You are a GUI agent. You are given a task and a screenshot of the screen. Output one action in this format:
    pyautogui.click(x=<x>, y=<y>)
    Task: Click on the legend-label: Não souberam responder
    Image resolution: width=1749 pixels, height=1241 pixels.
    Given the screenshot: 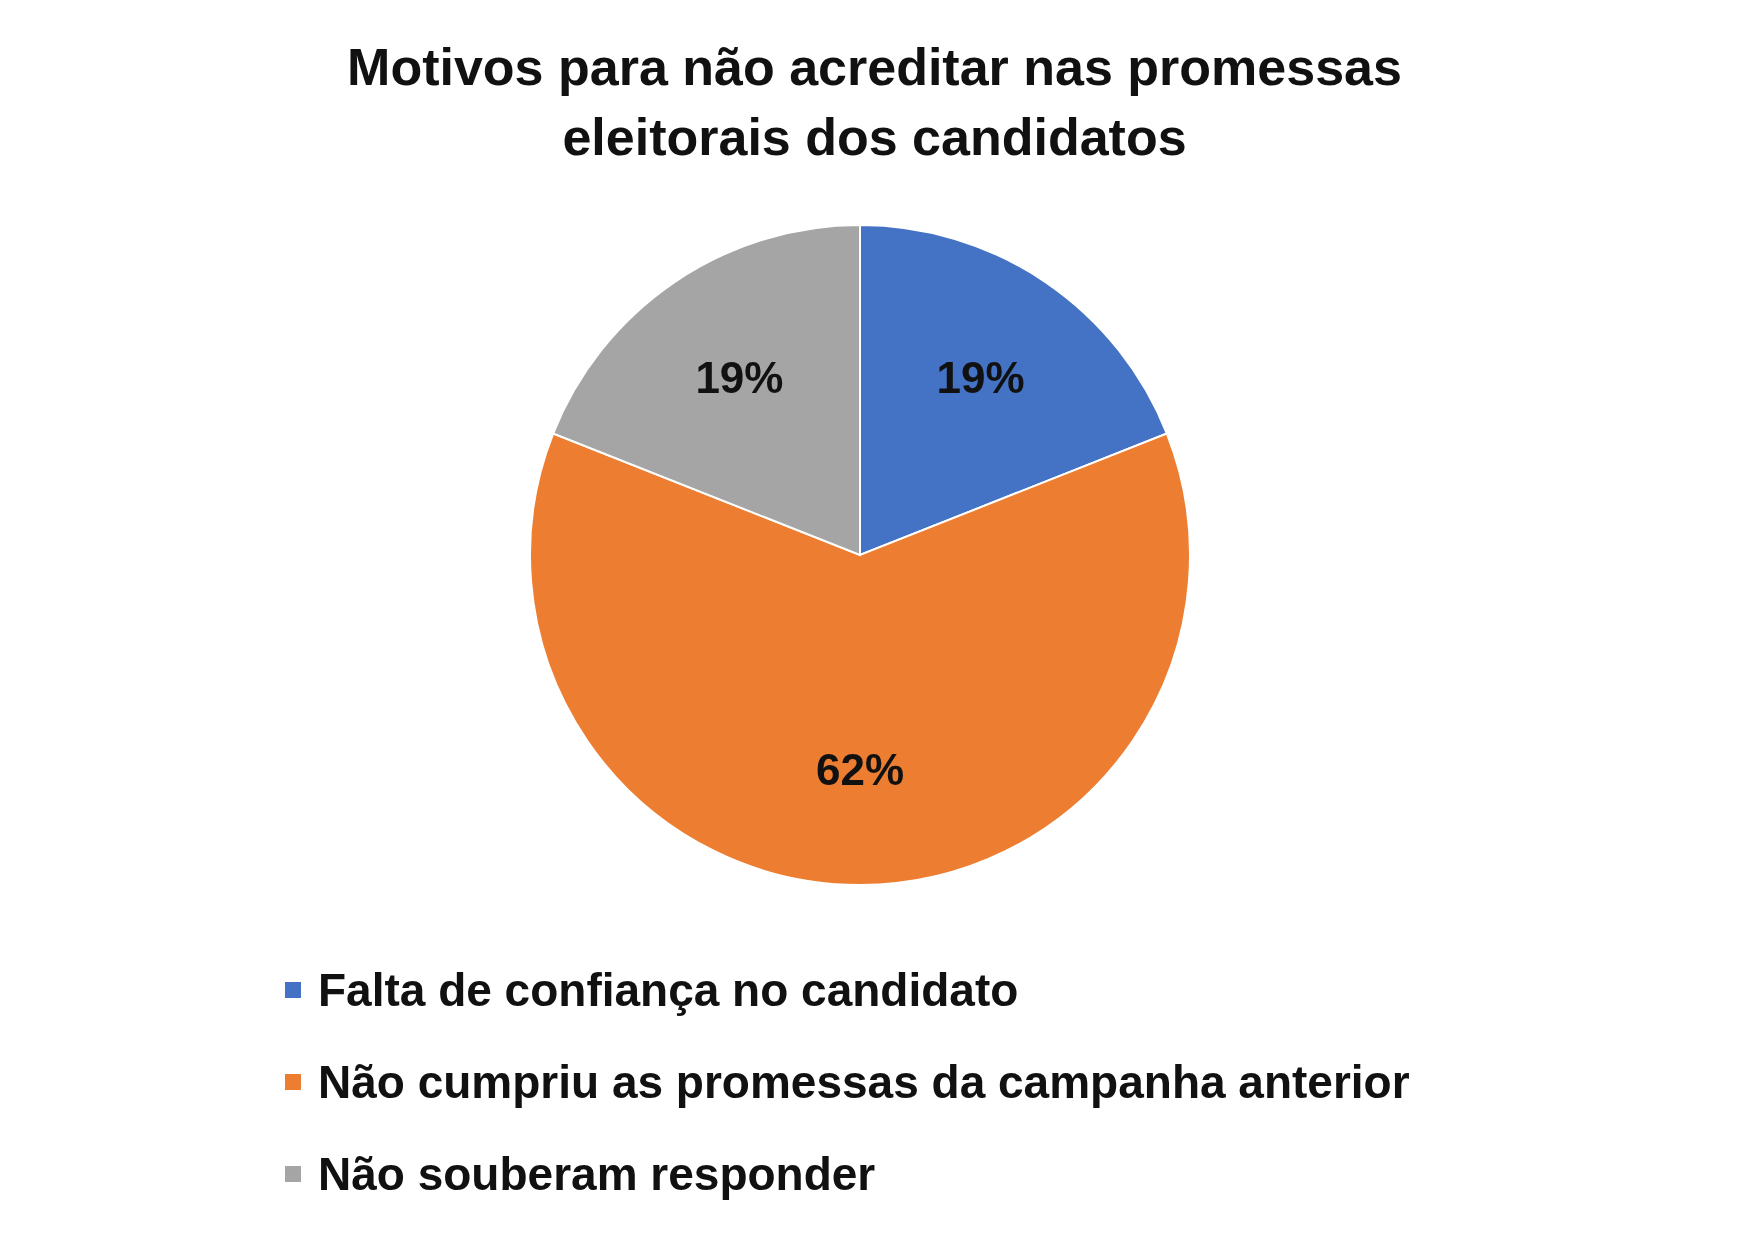 What is the action you would take?
    pyautogui.click(x=597, y=1174)
    